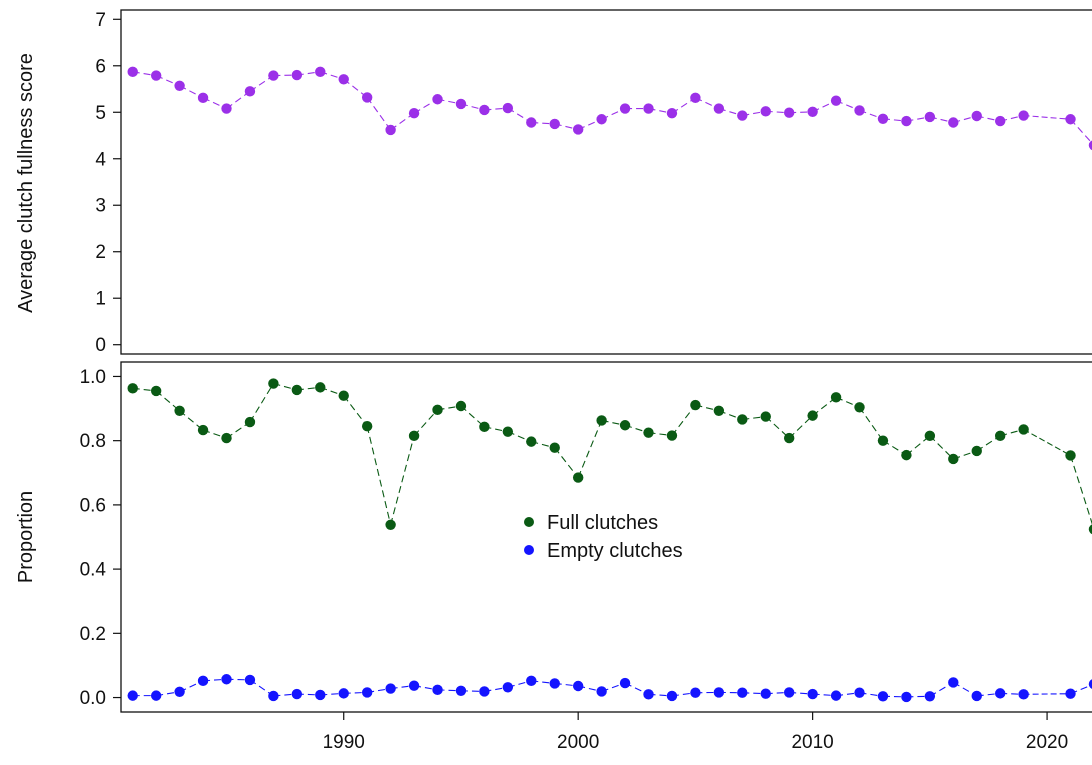  What do you see at coordinates (615, 551) in the screenshot?
I see `legend-label-empty-clutches: Empty clutches` at bounding box center [615, 551].